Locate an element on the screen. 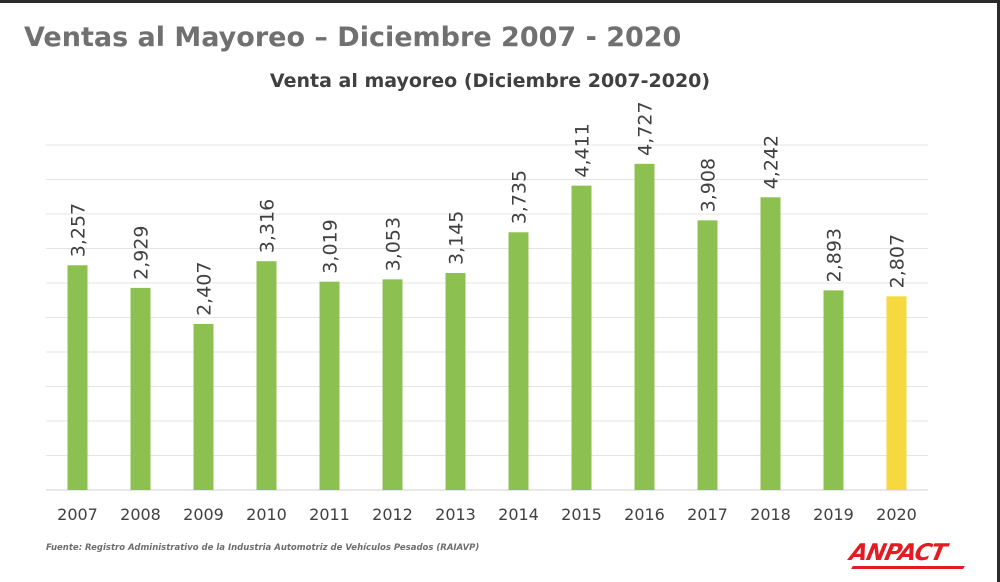 The height and width of the screenshot is (582, 1000). value-label-2020: 2,807 is located at coordinates (898, 261).